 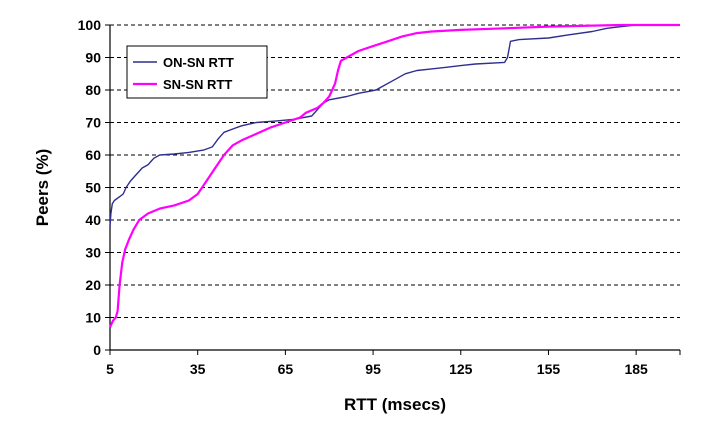 I want to click on y-tick-label-10: 10, so click(x=93, y=318).